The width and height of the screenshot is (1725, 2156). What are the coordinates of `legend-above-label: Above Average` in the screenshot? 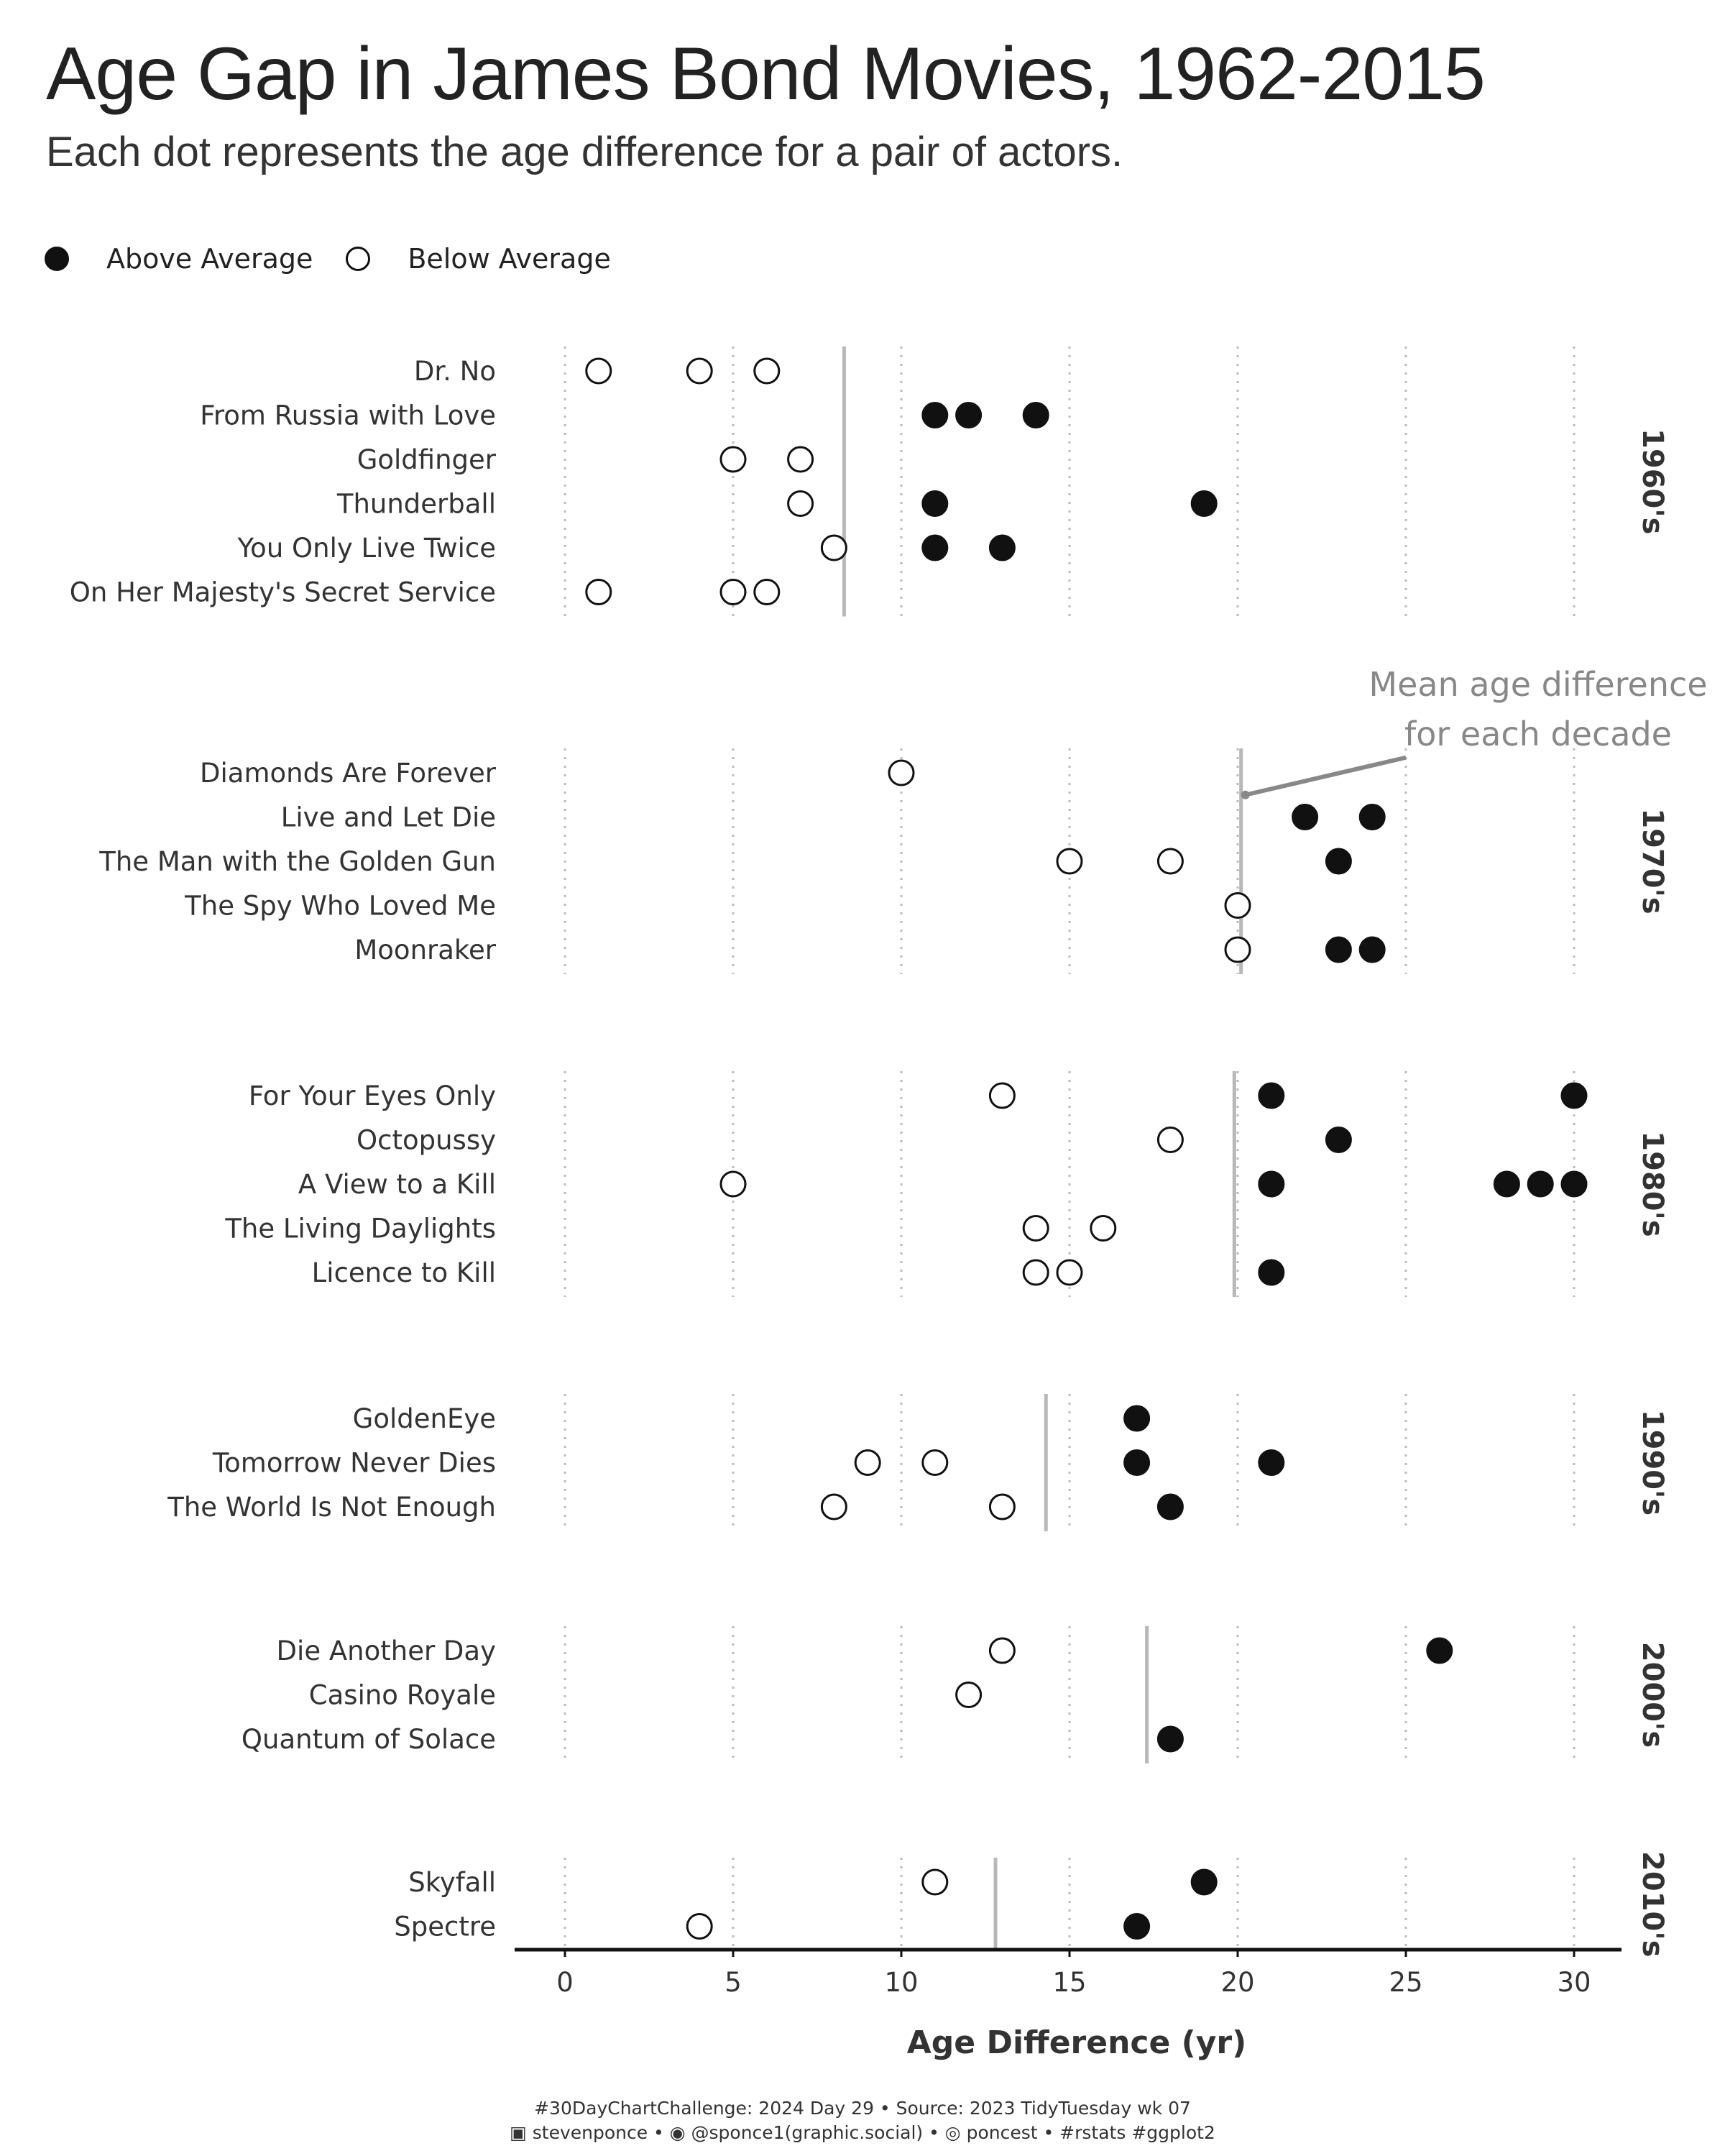 It's located at (209, 259).